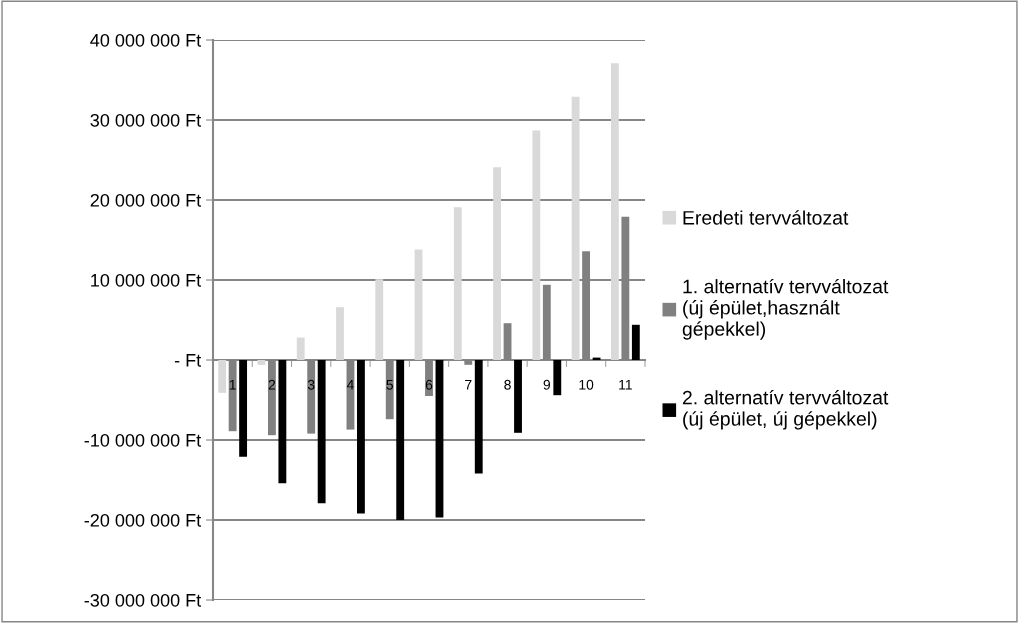  Describe the element at coordinates (143, 520) in the screenshot. I see `y-tick-label: -20 000 000 Ft` at that location.